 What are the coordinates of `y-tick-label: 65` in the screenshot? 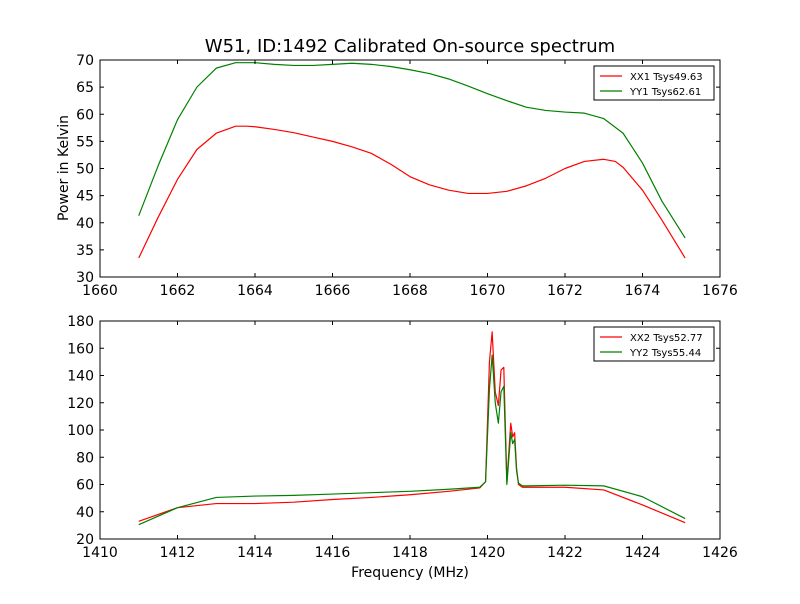 It's located at (85, 88).